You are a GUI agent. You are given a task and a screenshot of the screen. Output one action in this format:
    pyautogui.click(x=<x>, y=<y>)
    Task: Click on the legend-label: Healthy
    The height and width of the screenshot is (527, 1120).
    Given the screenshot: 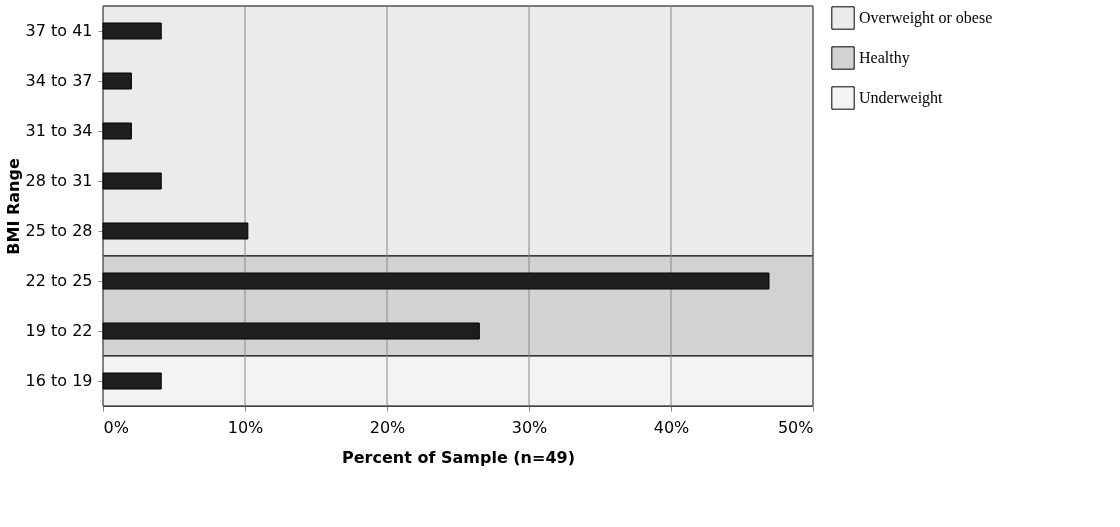 What is the action you would take?
    pyautogui.click(x=884, y=58)
    